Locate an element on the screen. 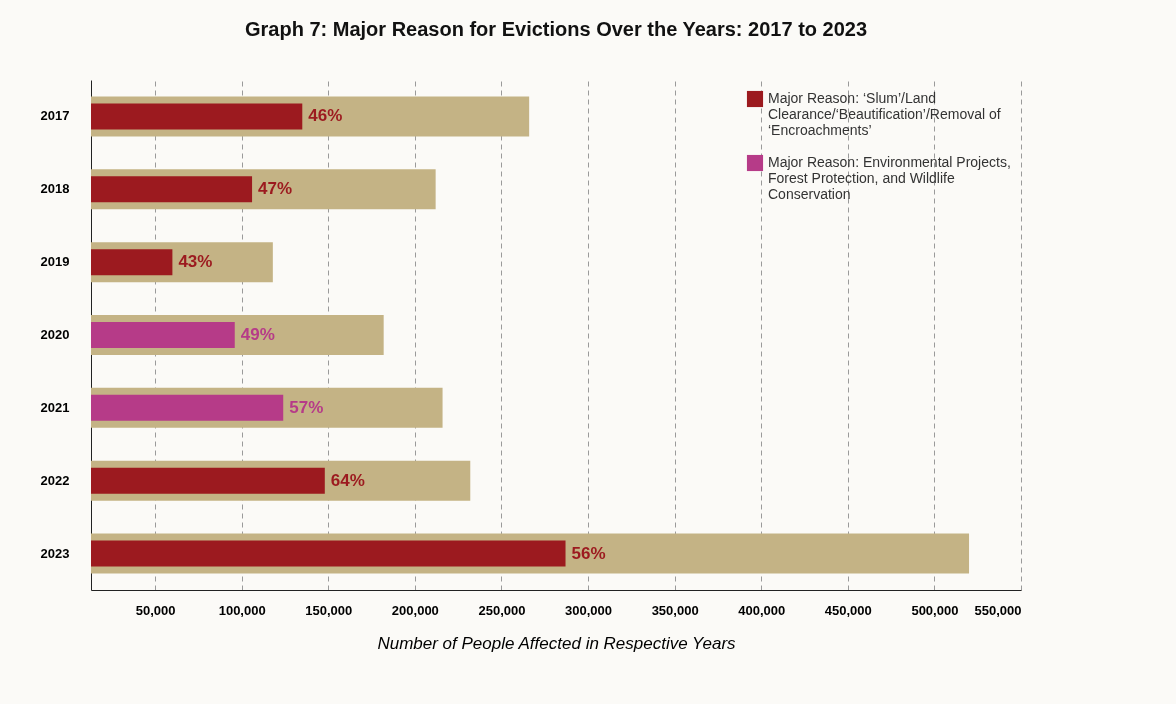 This screenshot has width=1176, height=704. annotation: 47% is located at coordinates (275, 189).